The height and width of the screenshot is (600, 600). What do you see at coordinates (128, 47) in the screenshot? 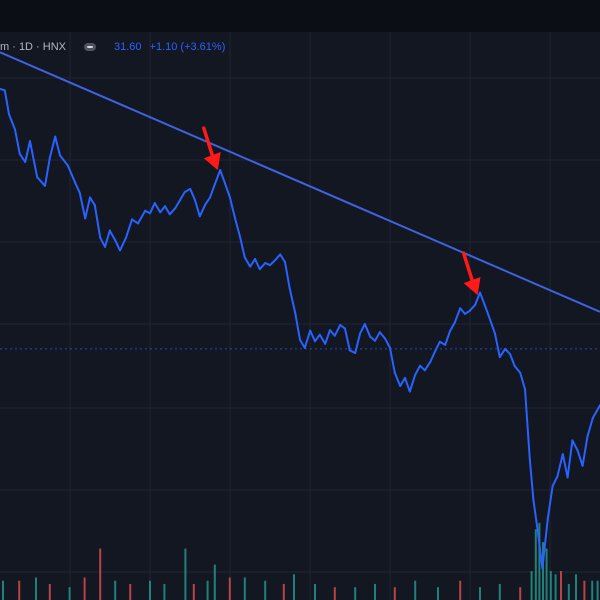
I see `last-price-value: 31.60` at bounding box center [128, 47].